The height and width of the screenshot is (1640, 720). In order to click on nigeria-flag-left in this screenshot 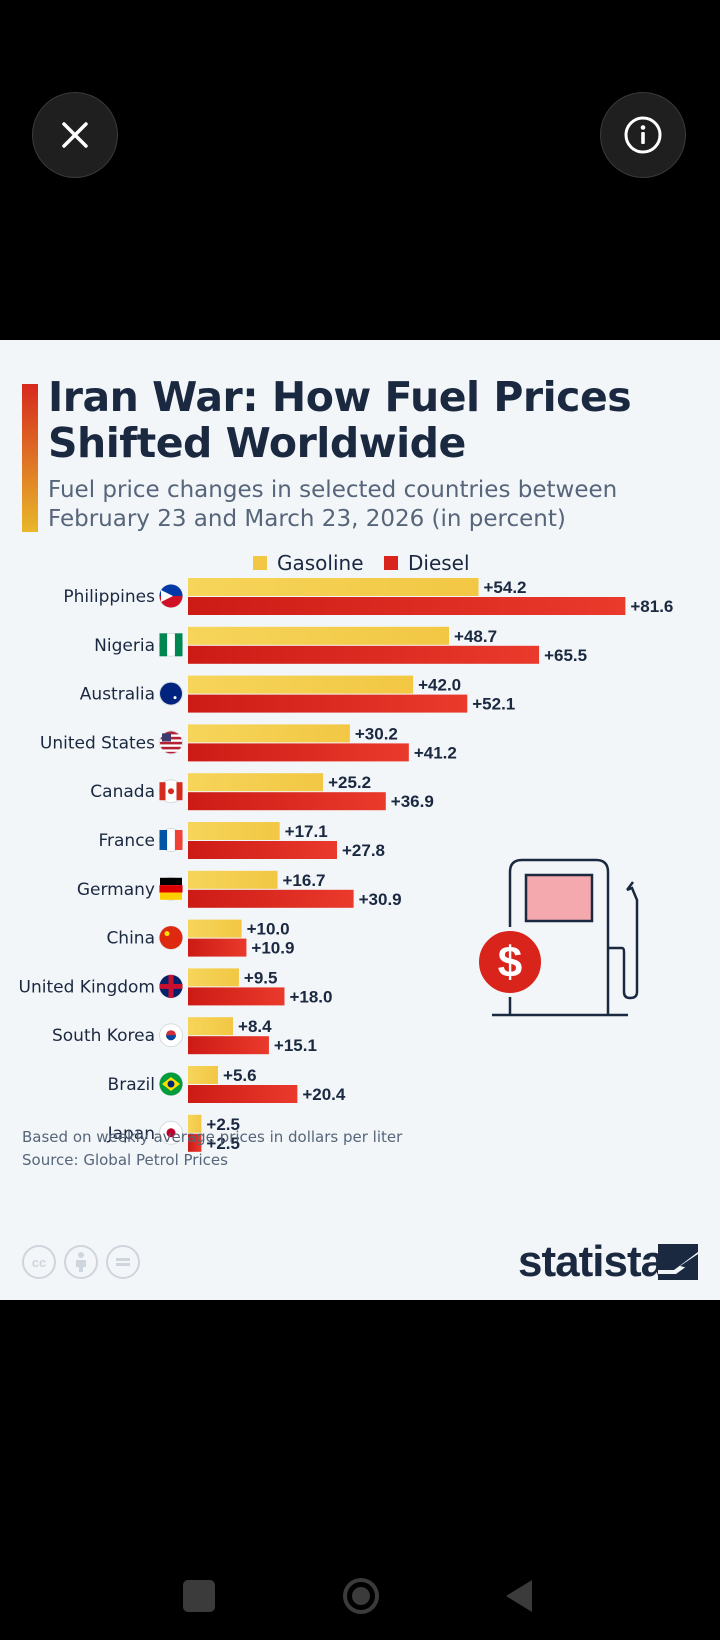, I will do `click(163, 645)`.